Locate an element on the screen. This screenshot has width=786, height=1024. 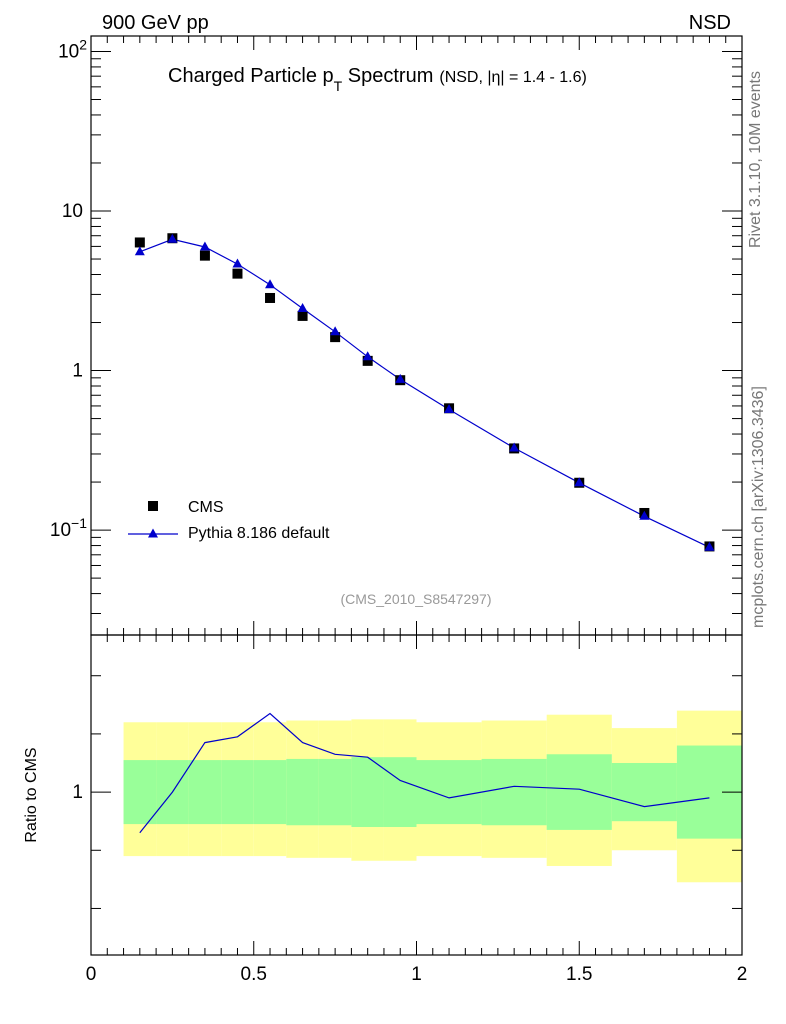
legend: CMS Pythia 8.186 default is located at coordinates (229, 520).